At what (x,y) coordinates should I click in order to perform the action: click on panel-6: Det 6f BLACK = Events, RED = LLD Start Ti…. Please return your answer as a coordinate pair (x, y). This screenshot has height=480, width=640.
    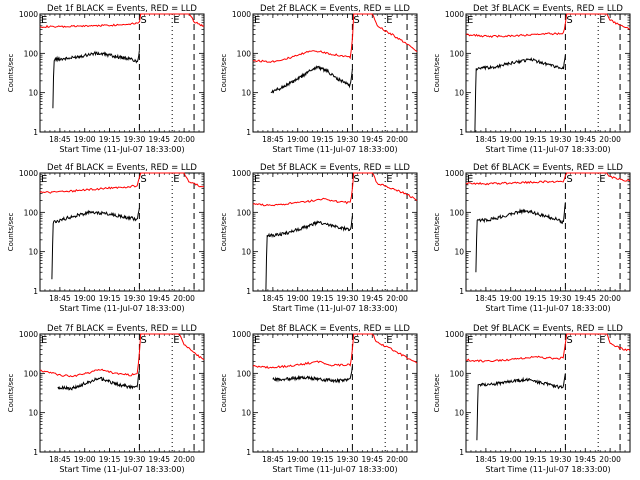
    Looking at the image, I should click on (532, 238).